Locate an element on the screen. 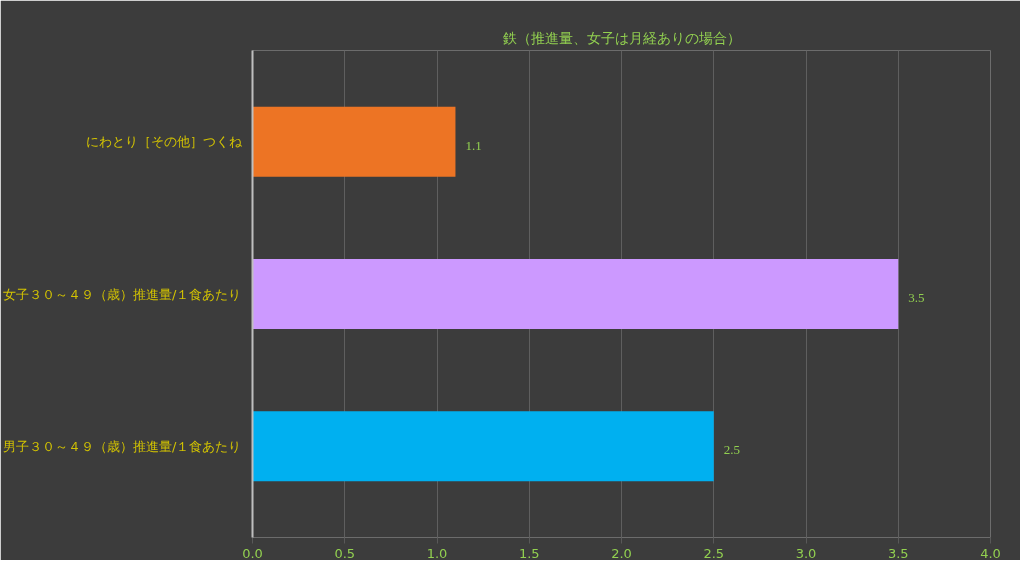 Image resolution: width=1024 pixels, height=565 pixels. y-tick-label: 男子３０～４９（歳）推進量/１食あたり is located at coordinates (122, 446).